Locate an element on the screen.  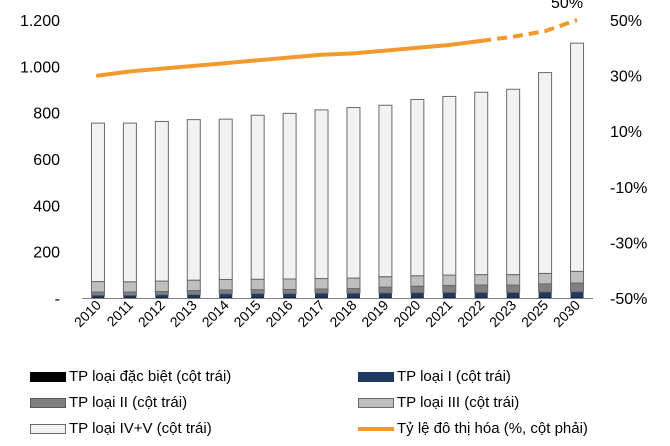
right-axis-tick-label: 30% is located at coordinates (626, 77).